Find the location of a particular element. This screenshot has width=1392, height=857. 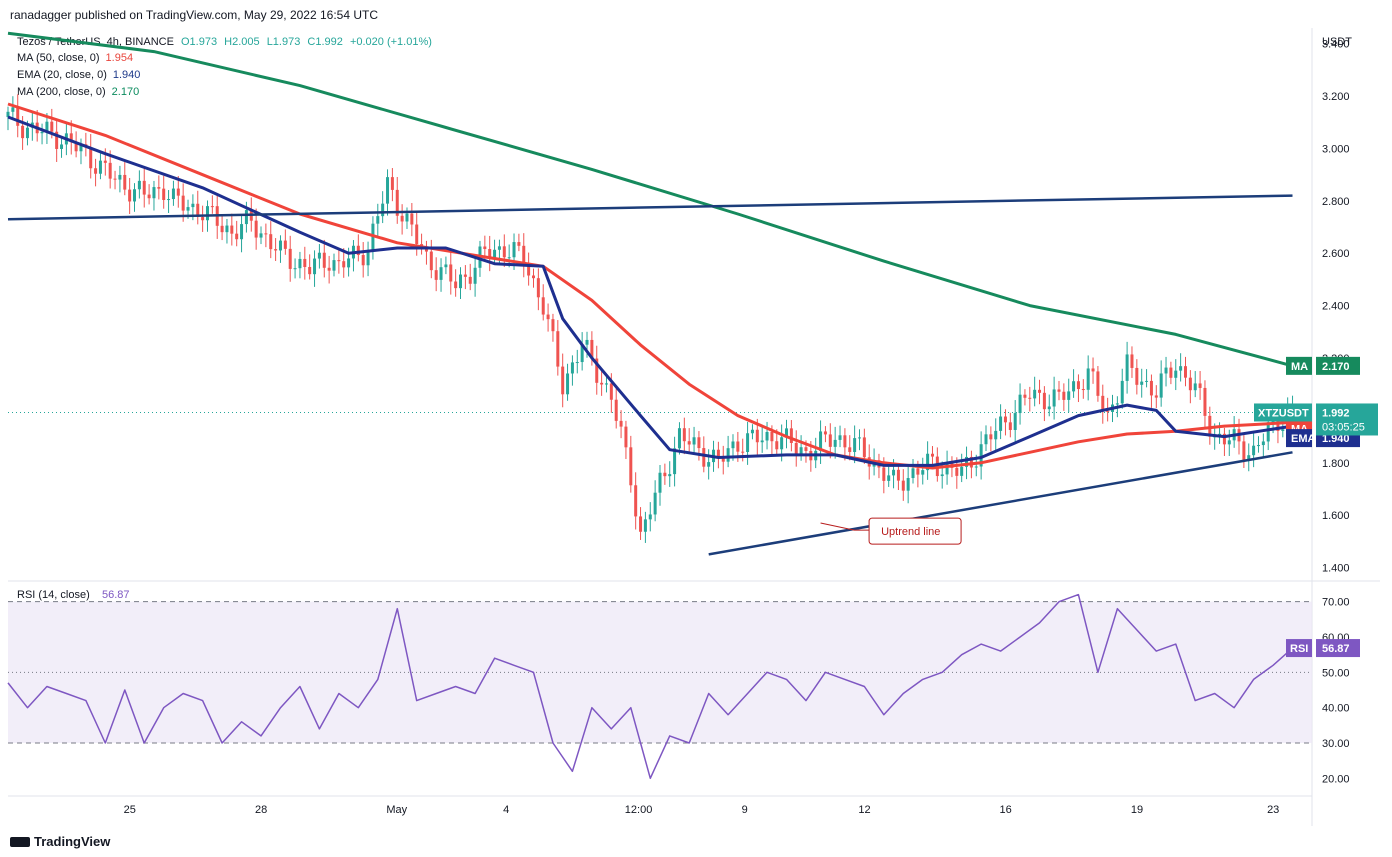

bar-countdown: 03:05:25 is located at coordinates (1343, 427).